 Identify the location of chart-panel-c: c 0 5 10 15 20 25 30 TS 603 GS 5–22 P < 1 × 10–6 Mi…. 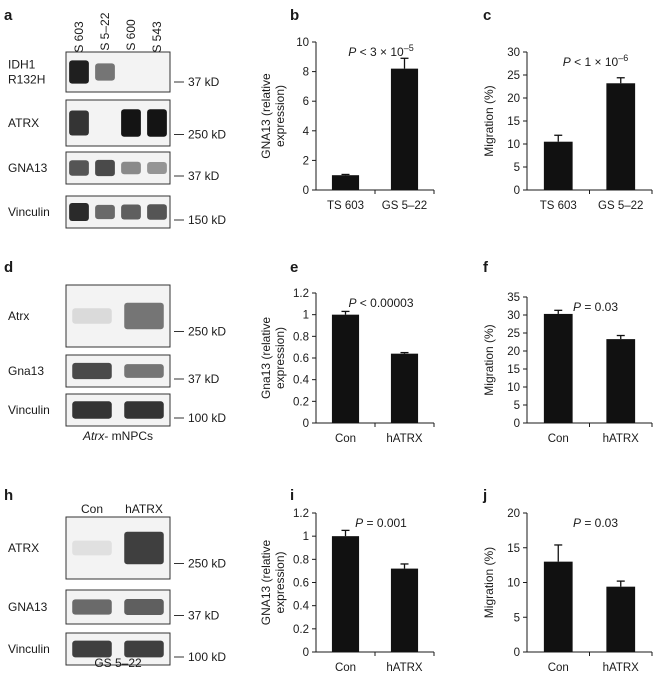
(567, 109).